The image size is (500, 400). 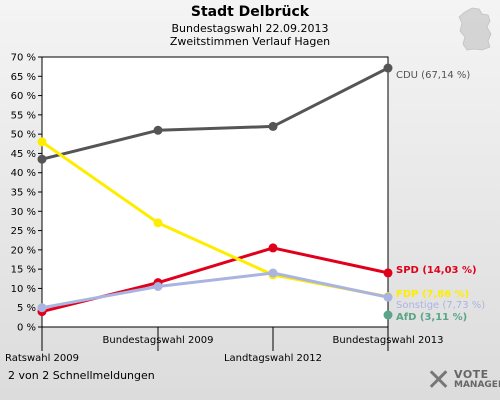 I want to click on y-tick-label: 15 %, so click(x=23, y=270).